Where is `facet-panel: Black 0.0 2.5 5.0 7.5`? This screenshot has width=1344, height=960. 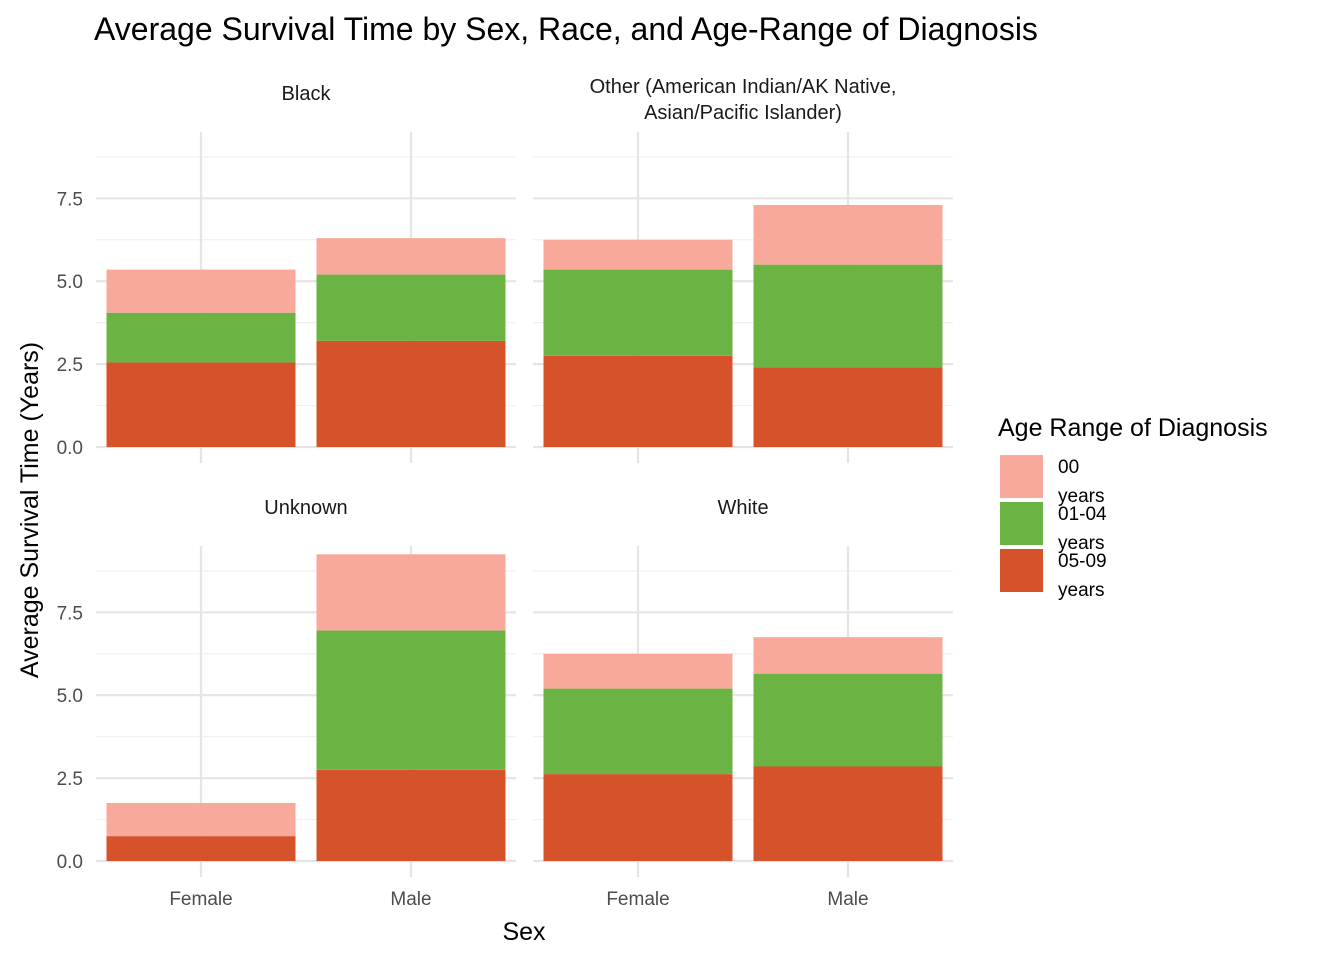 facet-panel: Black 0.0 2.5 5.0 7.5 is located at coordinates (286, 273).